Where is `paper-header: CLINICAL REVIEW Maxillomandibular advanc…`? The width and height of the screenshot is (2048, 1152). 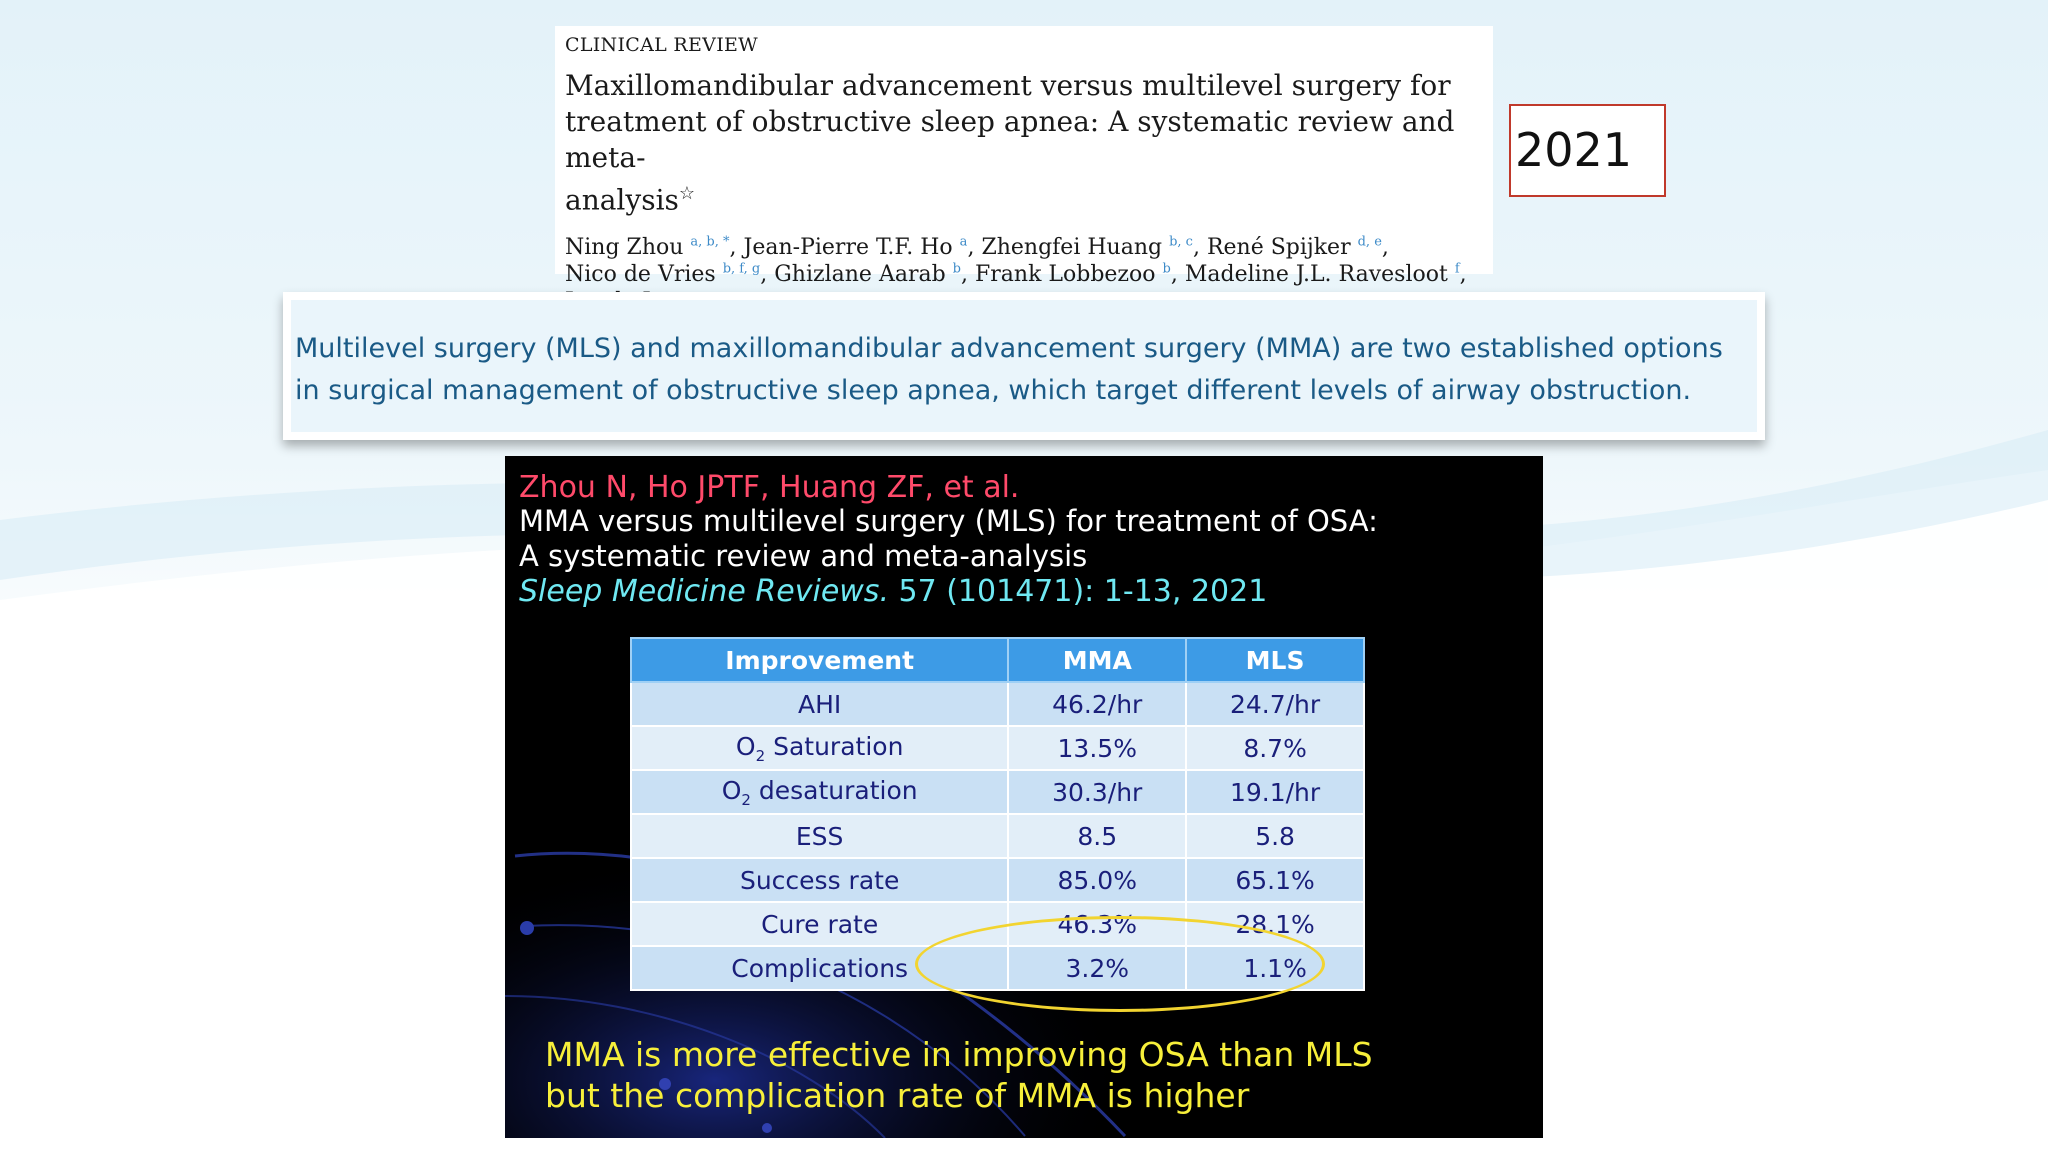
paper-header: CLINICAL REVIEW Maxillomandibular advanc… is located at coordinates (1024, 170).